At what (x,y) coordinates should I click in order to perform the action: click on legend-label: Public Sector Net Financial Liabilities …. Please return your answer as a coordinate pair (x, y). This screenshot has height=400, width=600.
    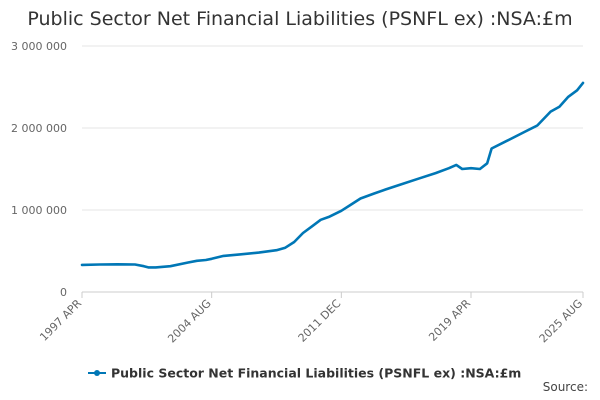
    Looking at the image, I should click on (316, 373).